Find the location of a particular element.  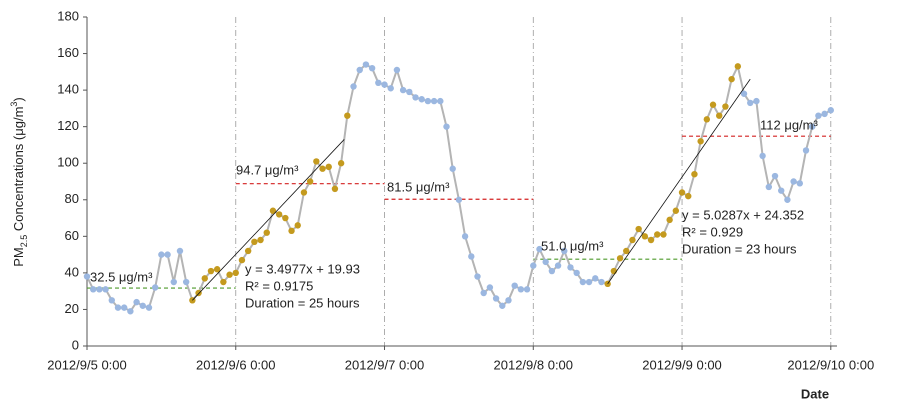

trend-text: Duration = 23 hours is located at coordinates (739, 248).